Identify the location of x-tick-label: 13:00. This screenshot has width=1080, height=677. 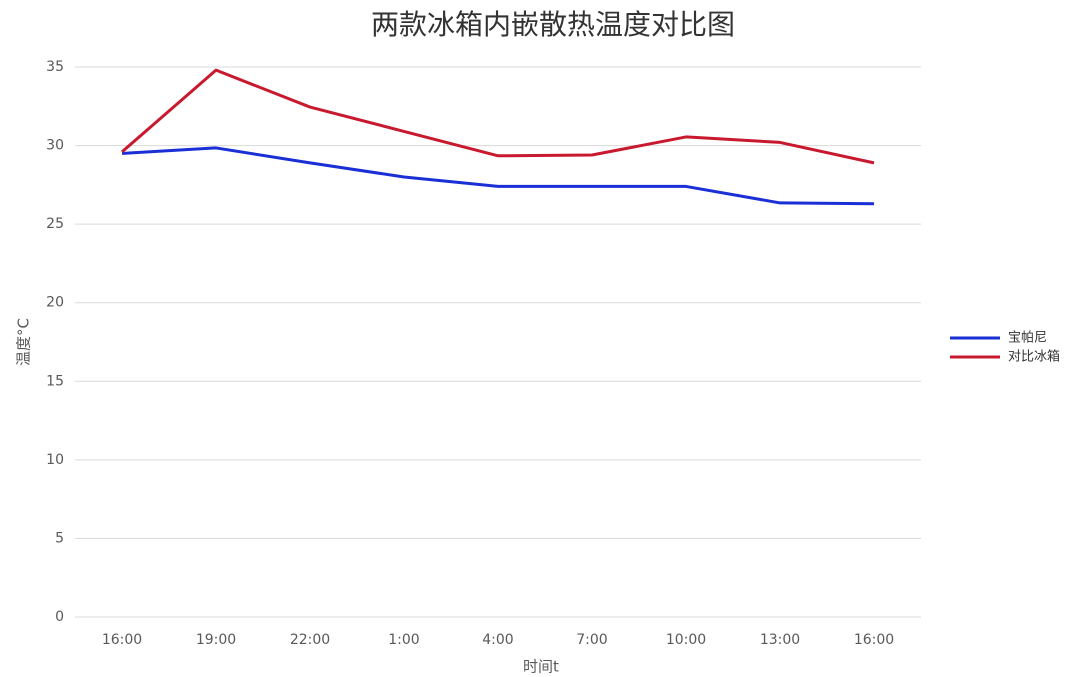
(780, 640).